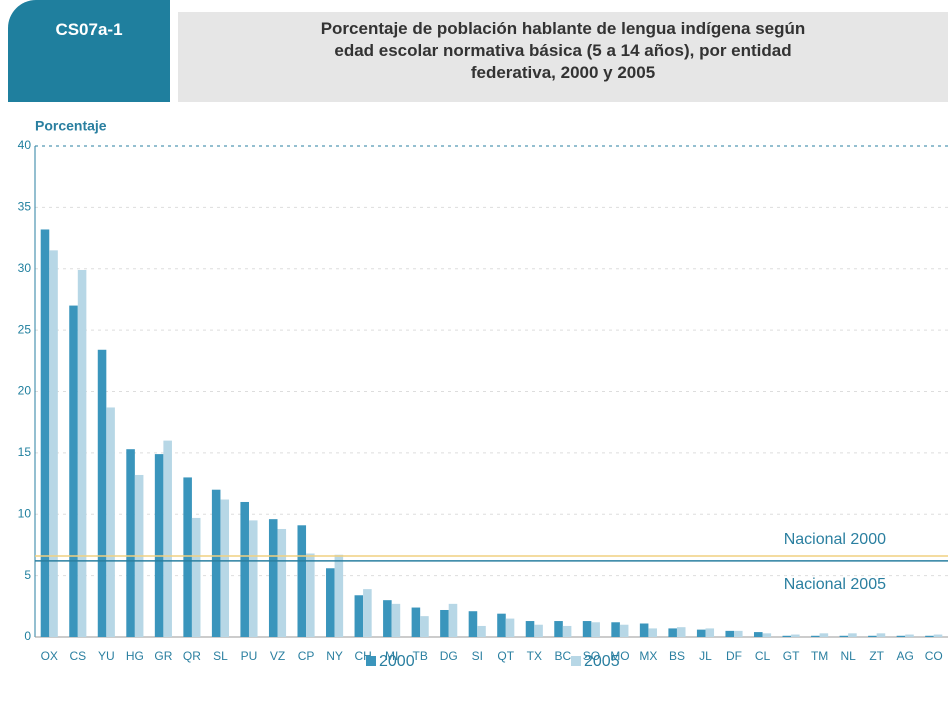 This screenshot has width=948, height=703. I want to click on x-tick-label: CO, so click(934, 656).